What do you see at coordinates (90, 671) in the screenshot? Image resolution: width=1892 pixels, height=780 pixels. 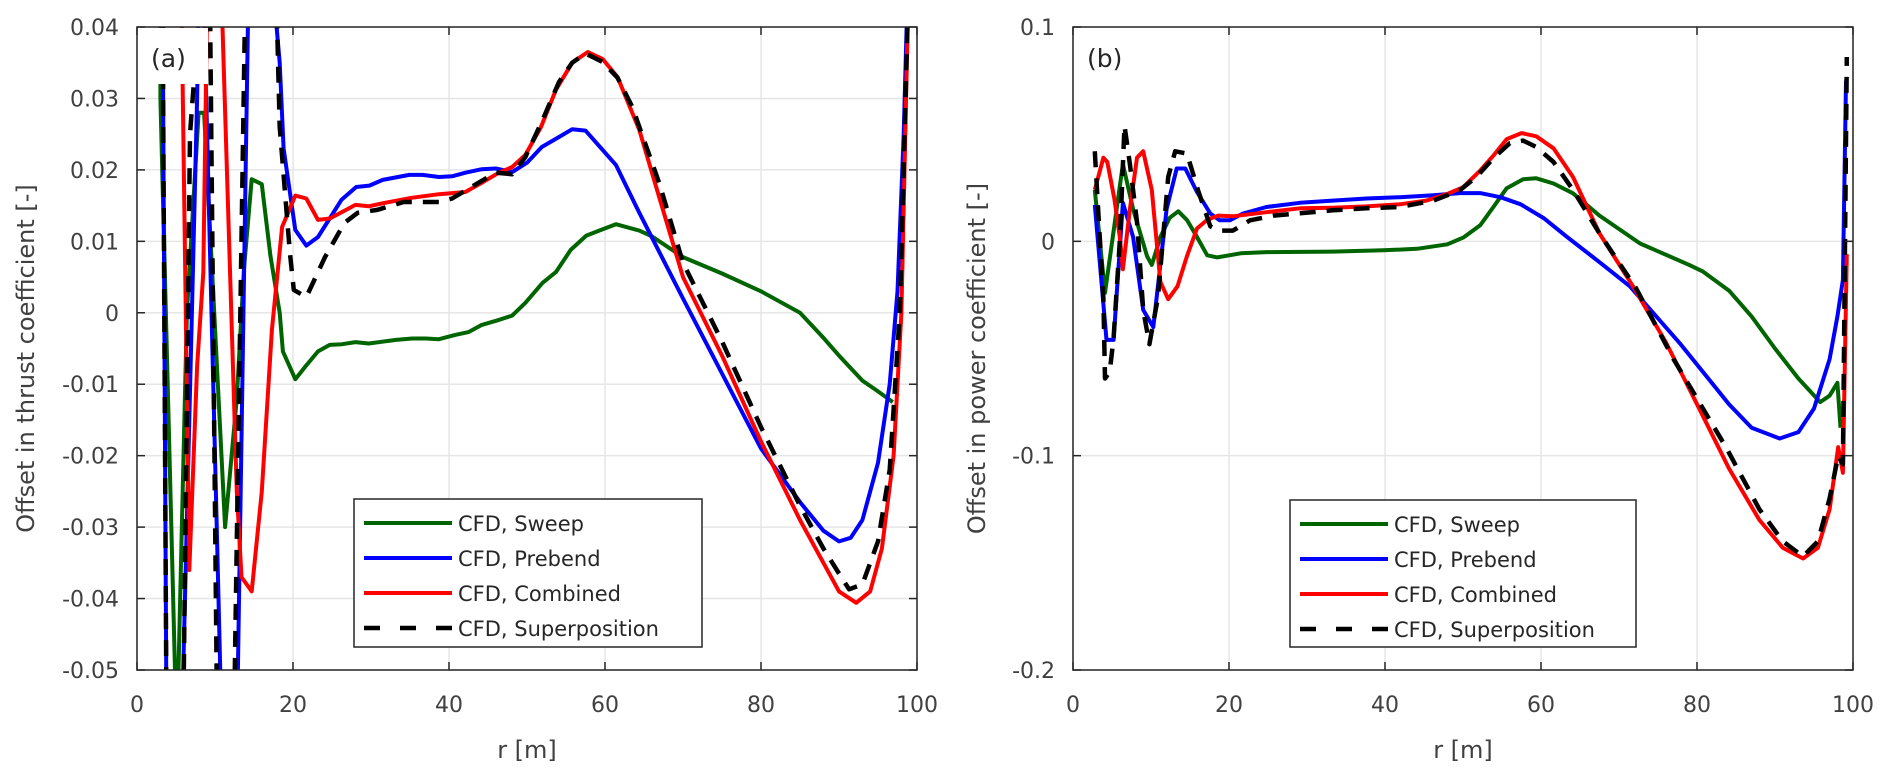 I see `y-tick-label: -0.05` at bounding box center [90, 671].